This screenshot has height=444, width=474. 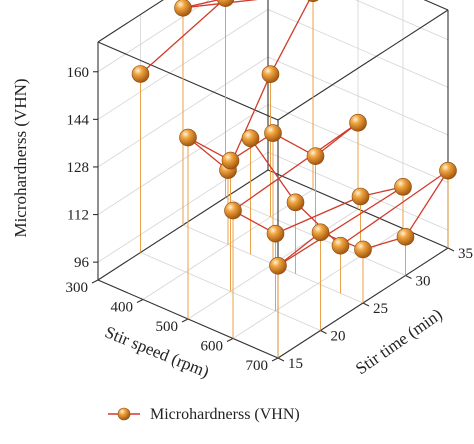 What do you see at coordinates (124, 414) in the screenshot?
I see `legend-marker` at bounding box center [124, 414].